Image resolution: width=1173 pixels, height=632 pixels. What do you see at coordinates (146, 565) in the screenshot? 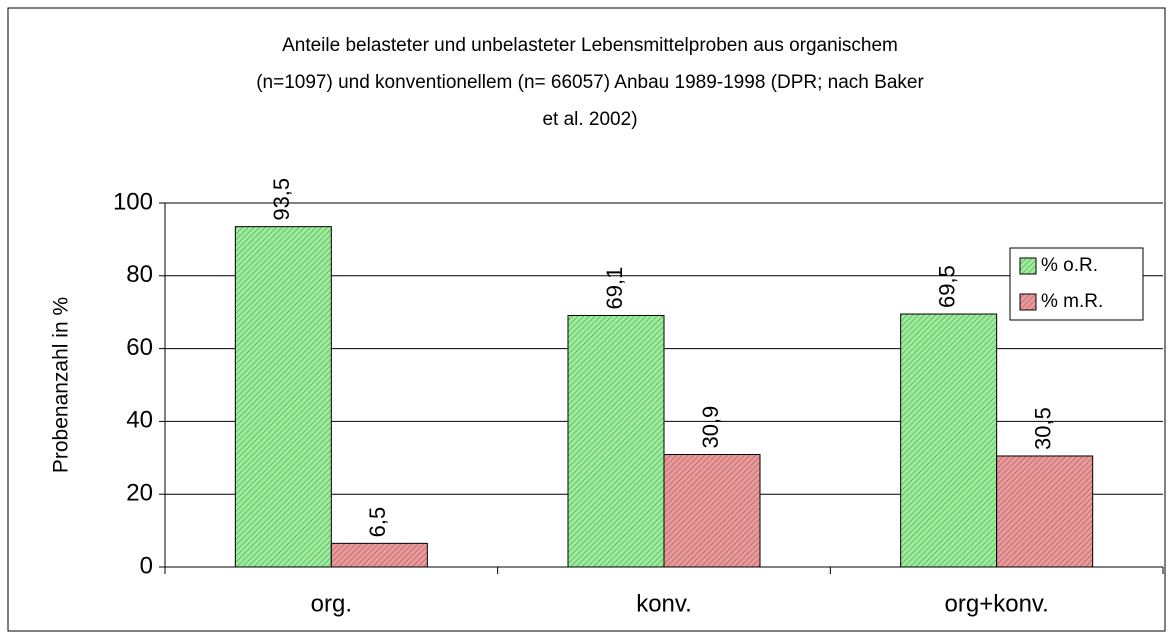
I see `y-tick-label: 0` at bounding box center [146, 565].